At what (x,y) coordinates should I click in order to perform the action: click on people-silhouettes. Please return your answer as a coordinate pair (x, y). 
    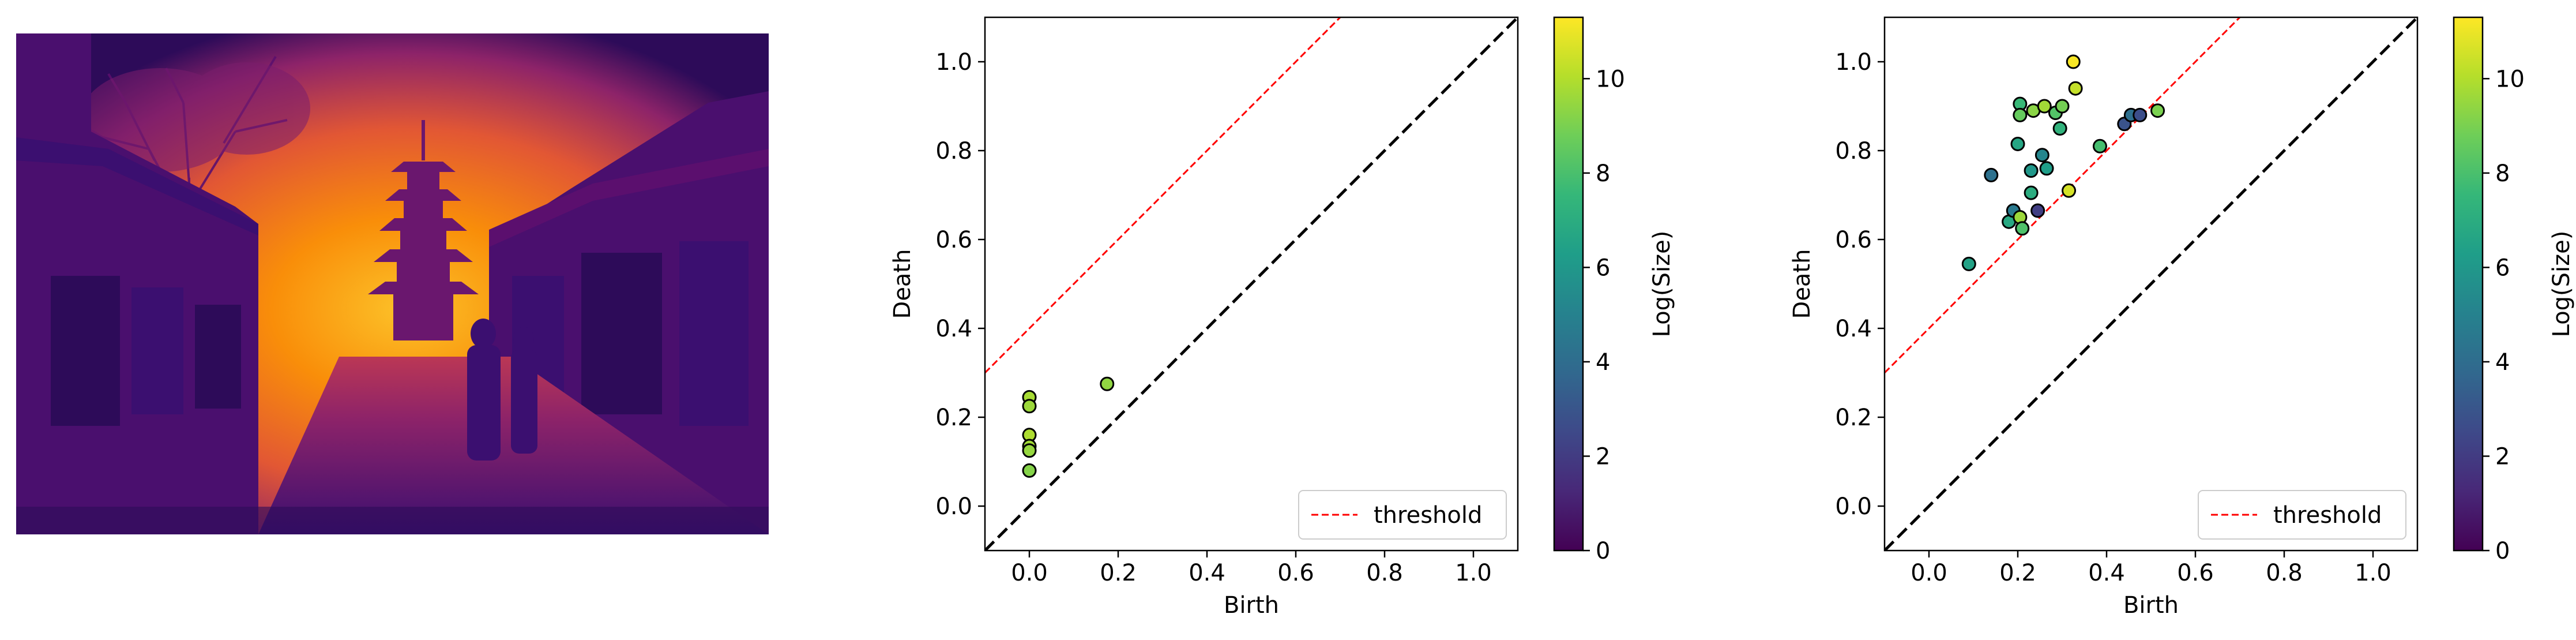
    Looking at the image, I should click on (502, 390).